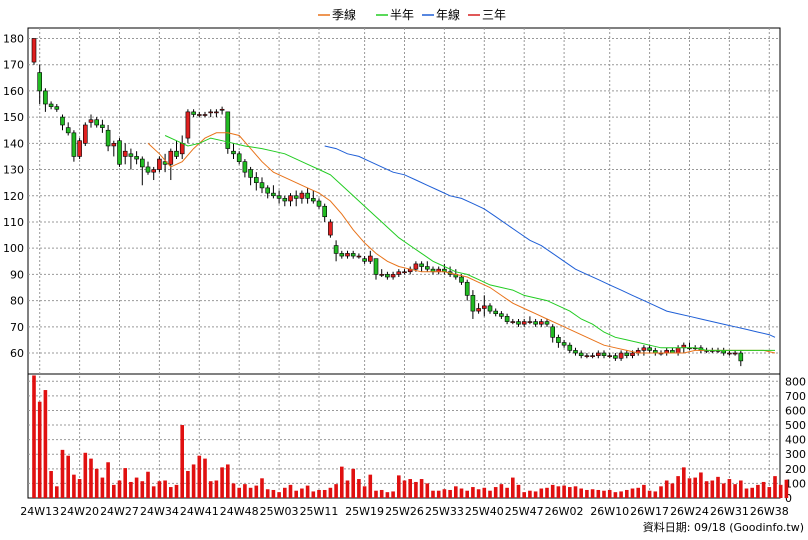 Image resolution: width=808 pixels, height=540 pixels. What do you see at coordinates (412, 14) in the screenshot?
I see `legend: 季線 半年 年線 三年` at bounding box center [412, 14].